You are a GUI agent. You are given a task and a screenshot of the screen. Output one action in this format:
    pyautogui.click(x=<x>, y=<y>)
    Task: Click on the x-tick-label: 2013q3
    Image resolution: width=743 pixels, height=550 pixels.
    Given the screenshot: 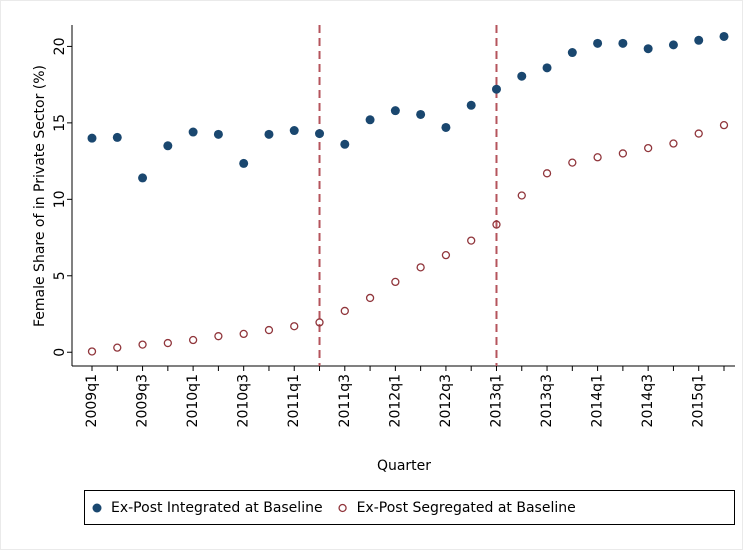 What is the action you would take?
    pyautogui.click(x=547, y=400)
    